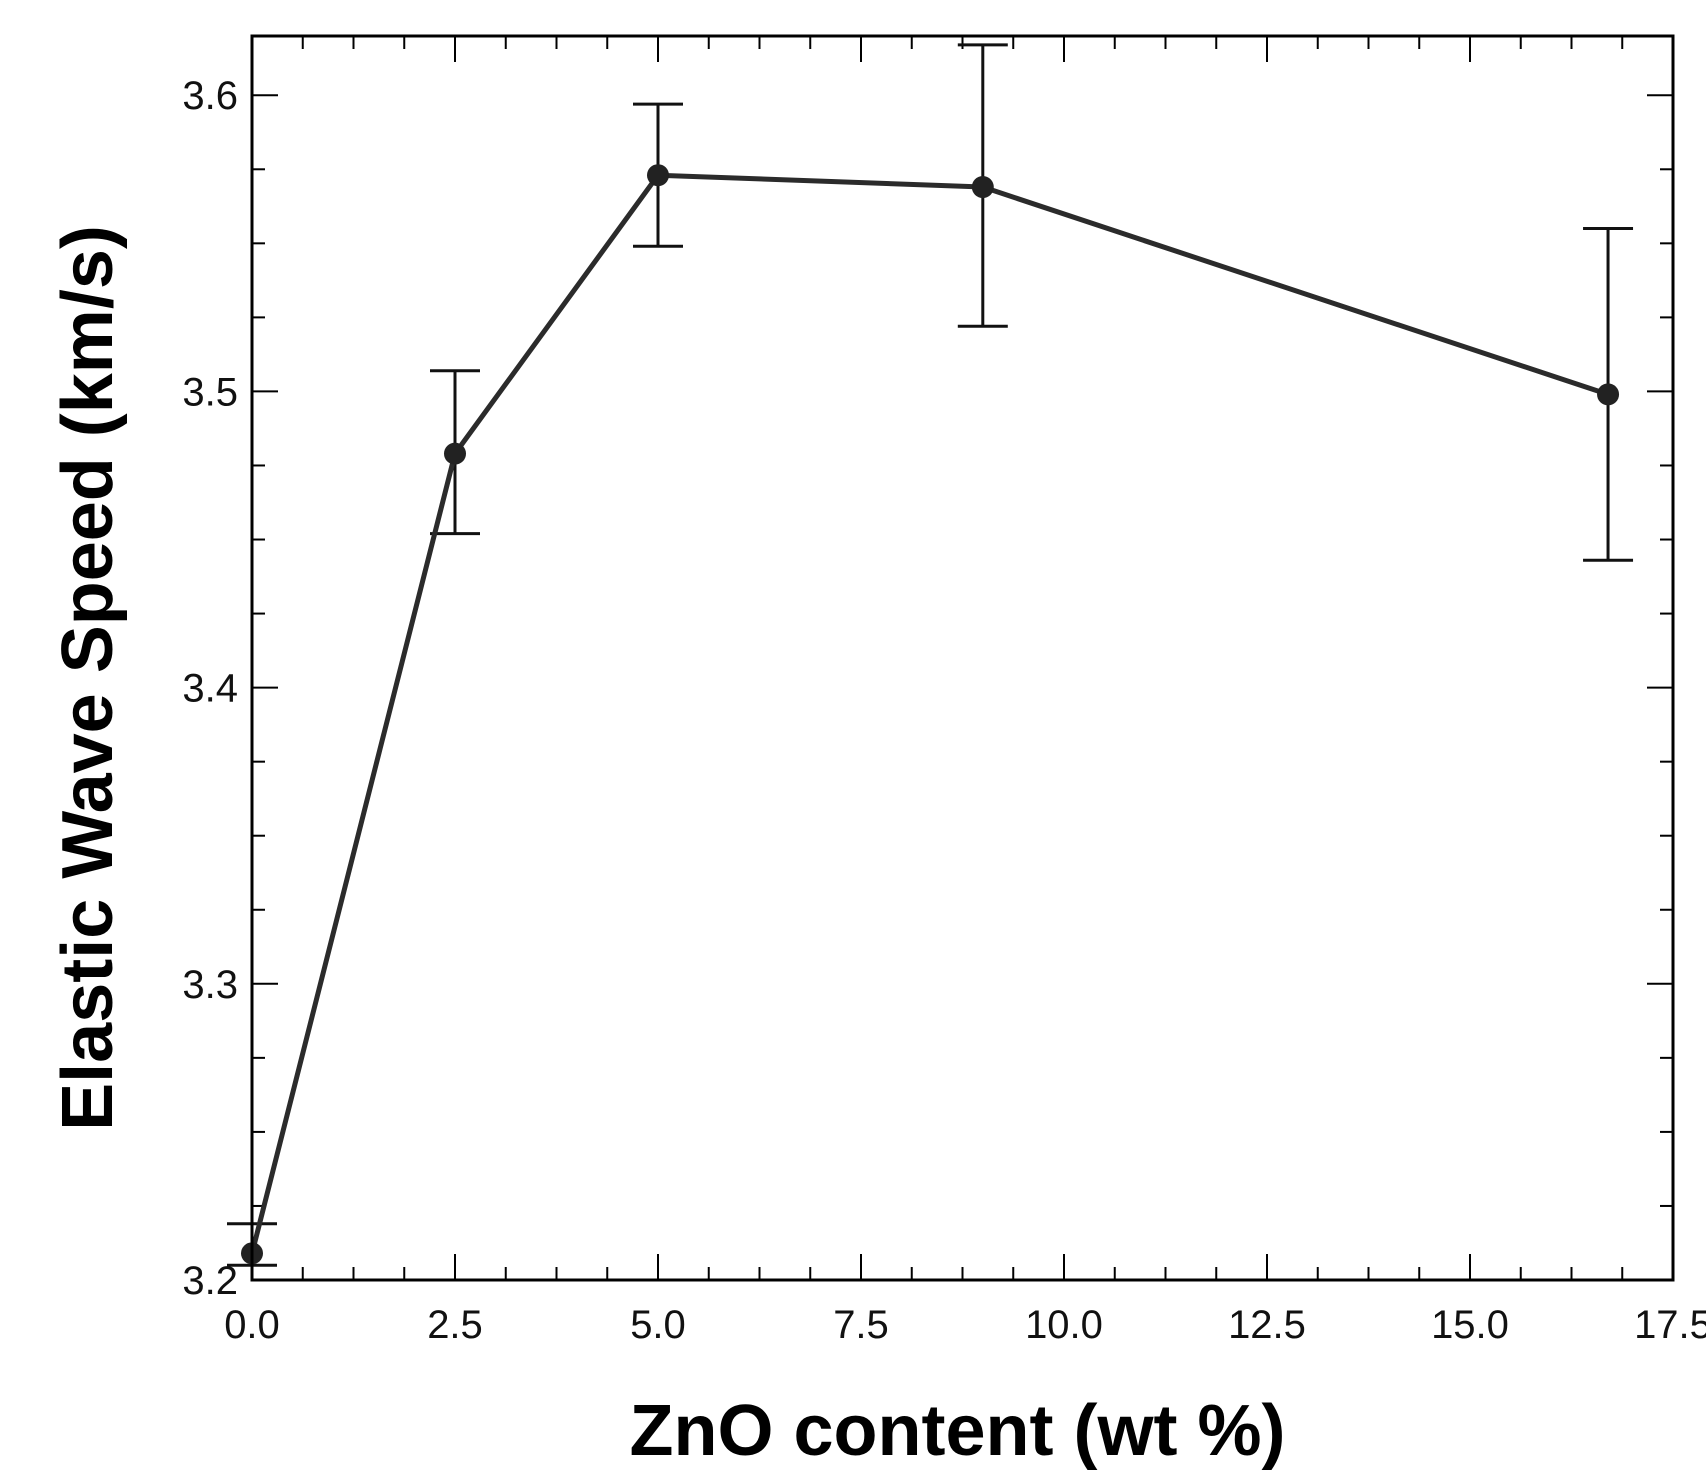 This screenshot has height=1483, width=1706. What do you see at coordinates (1470, 1325) in the screenshot?
I see `x-tick-label: 15.0` at bounding box center [1470, 1325].